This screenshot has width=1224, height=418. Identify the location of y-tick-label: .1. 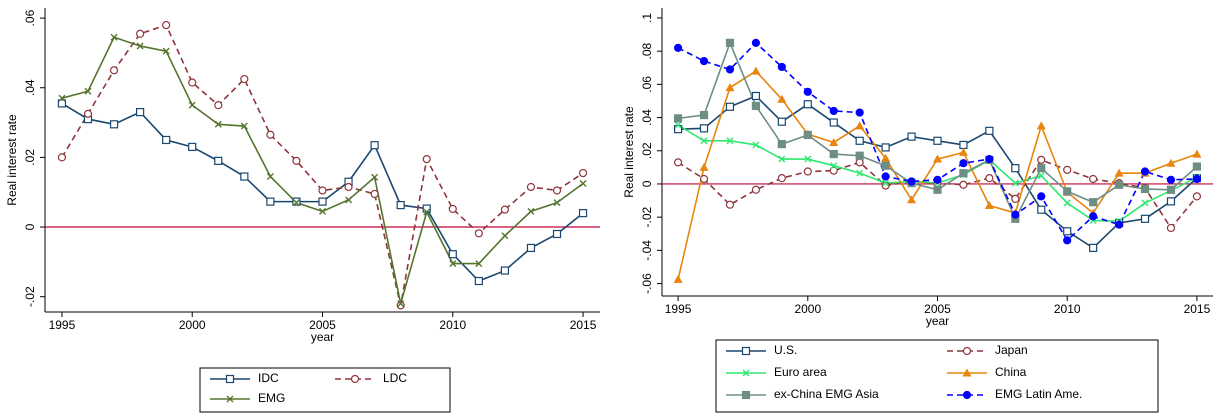
(647, 18).